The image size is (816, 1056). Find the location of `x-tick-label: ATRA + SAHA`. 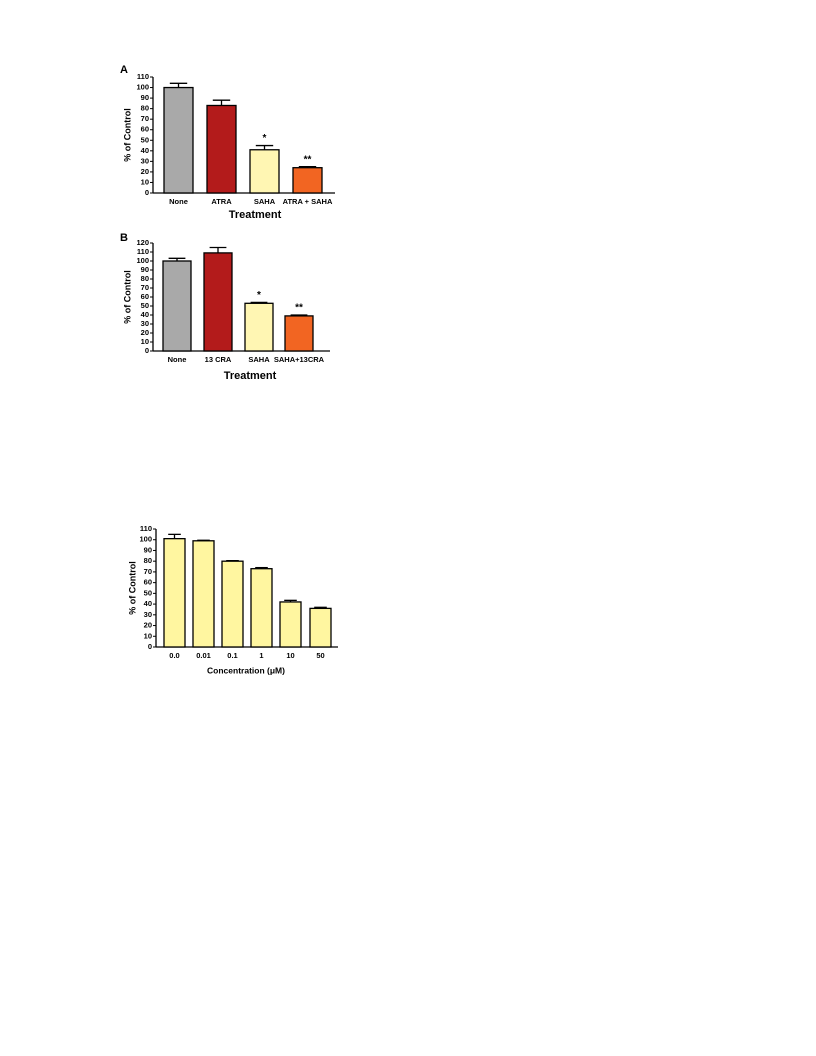

x-tick-label: ATRA + SAHA is located at coordinates (308, 201).